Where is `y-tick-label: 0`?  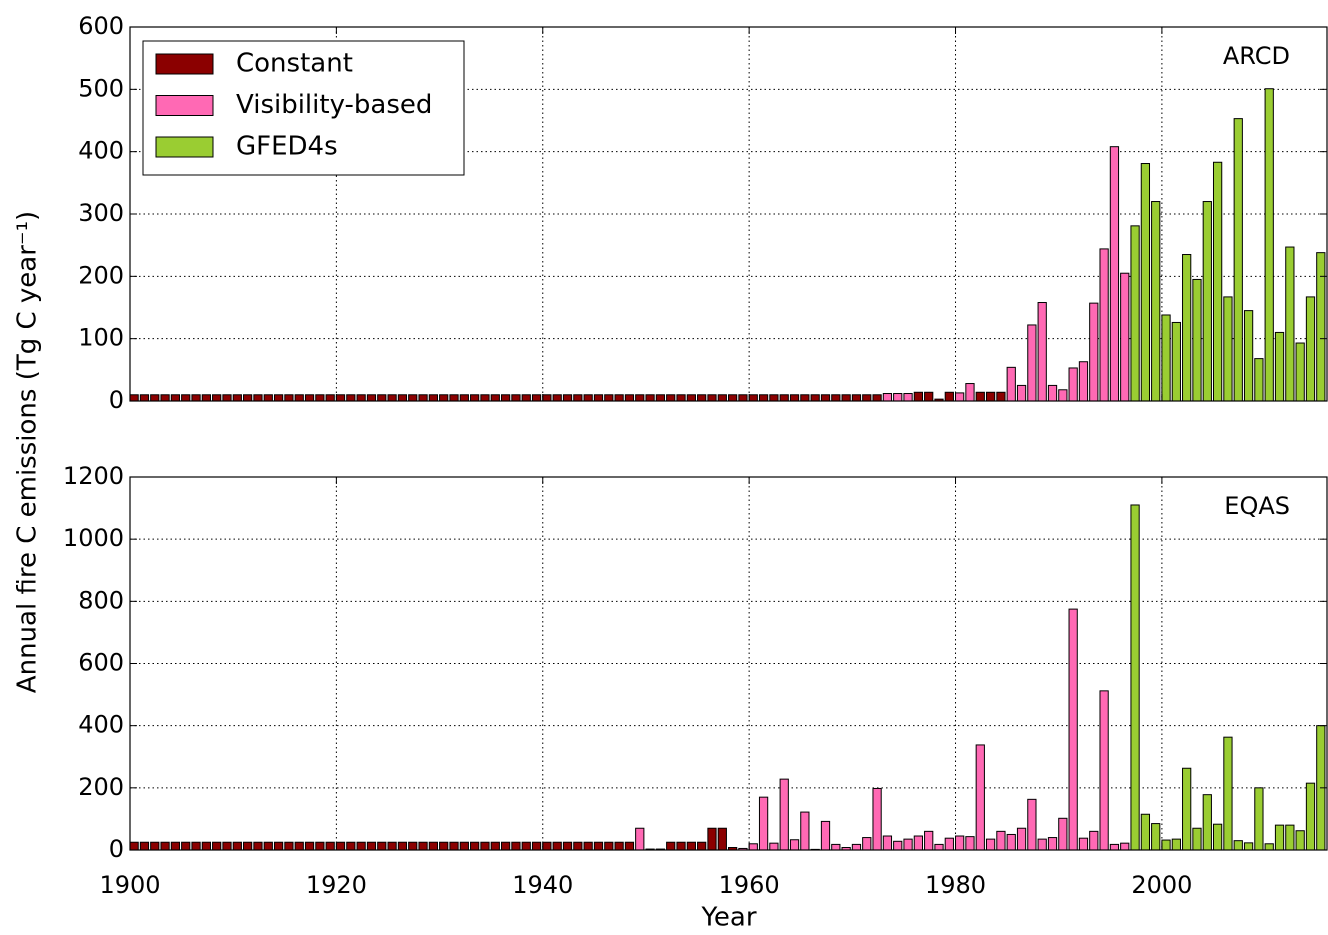 y-tick-label: 0 is located at coordinates (116, 400).